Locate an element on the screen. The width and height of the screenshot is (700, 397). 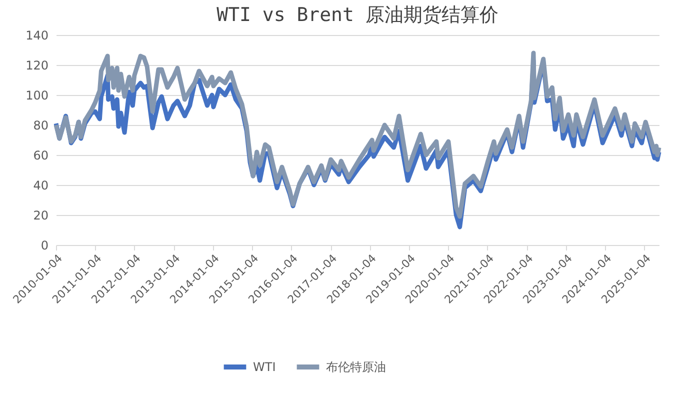
y-tick-label: 100 is located at coordinates (37, 95).